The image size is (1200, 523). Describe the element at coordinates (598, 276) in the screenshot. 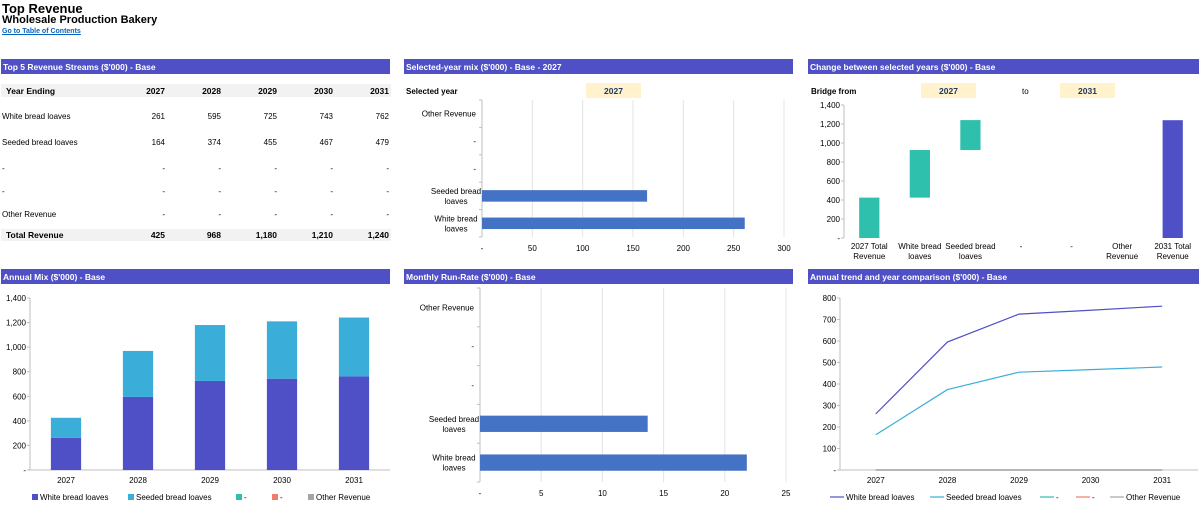

I see `section-header-monthly: Monthly Run-Rate ($'000) - Base` at that location.